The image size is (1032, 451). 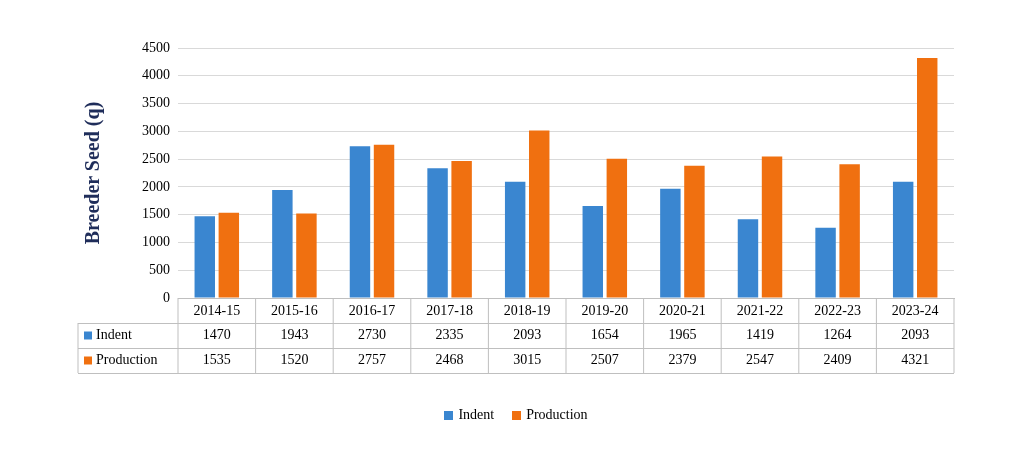 I want to click on data-label: 2507, so click(x=604, y=360).